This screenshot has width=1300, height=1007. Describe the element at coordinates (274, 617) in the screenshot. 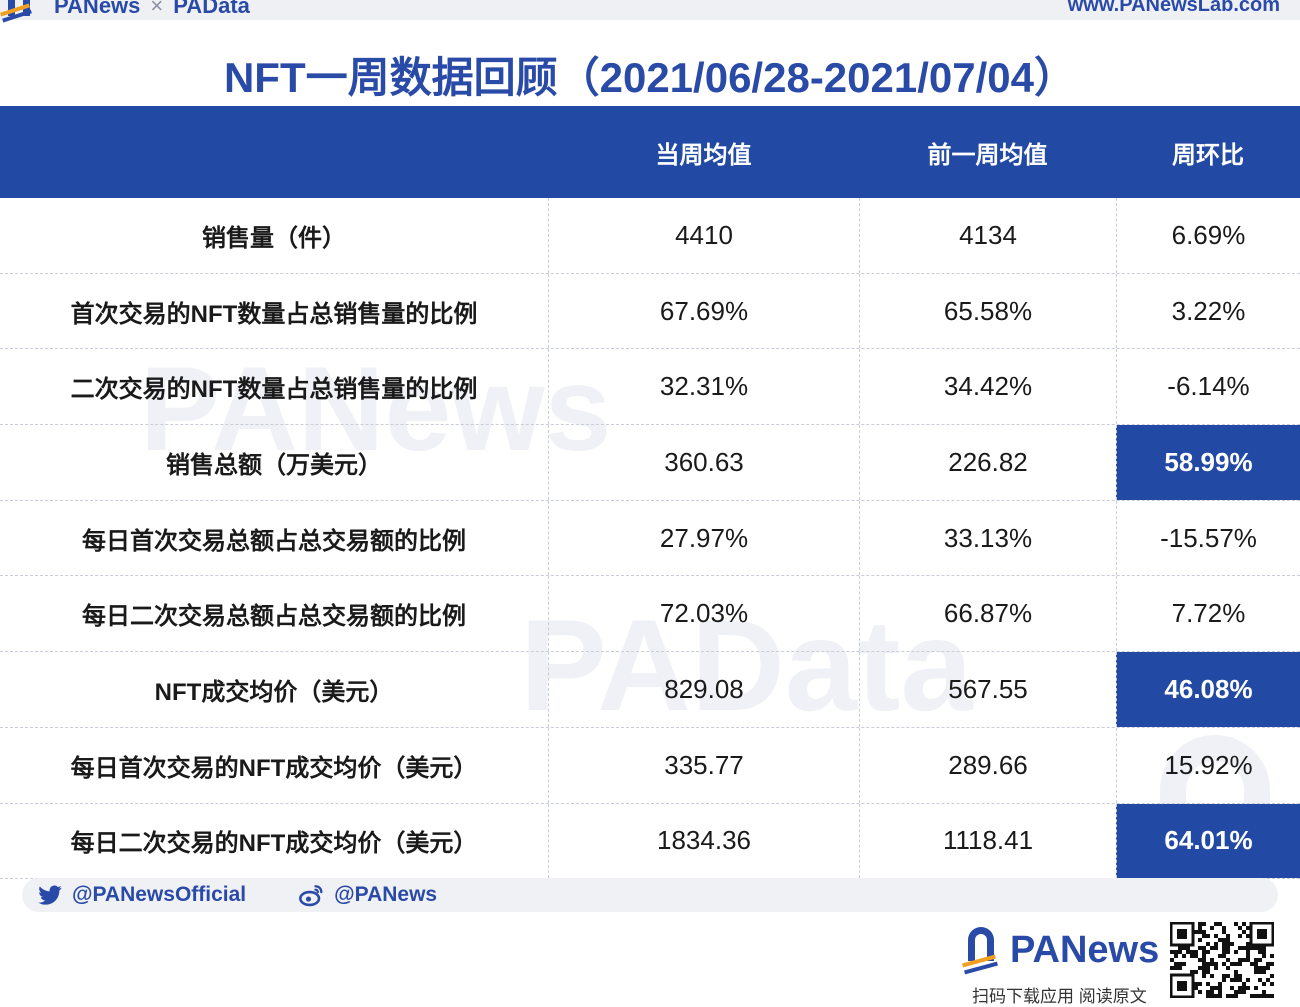

I see `row-label: 每日二次交易总额占总交易额的比例` at that location.